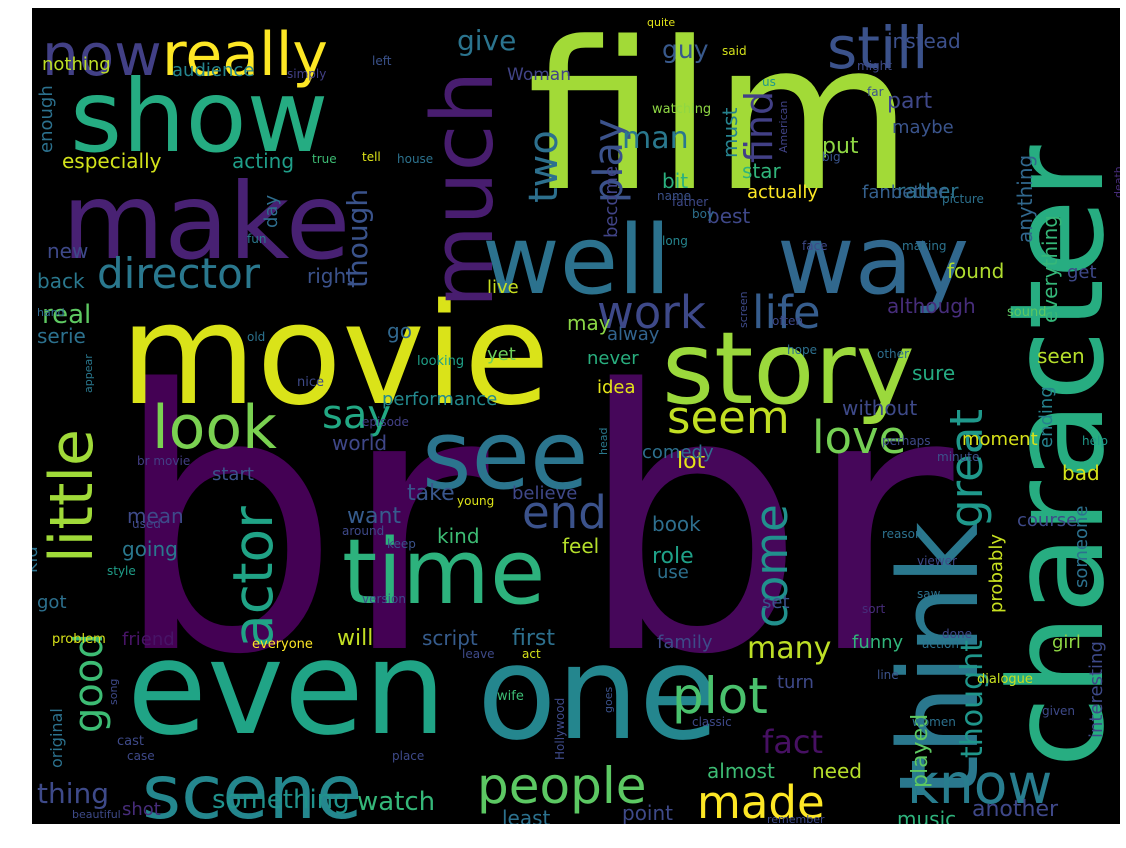  What do you see at coordinates (934, 722) in the screenshot?
I see `word-women: women` at bounding box center [934, 722].